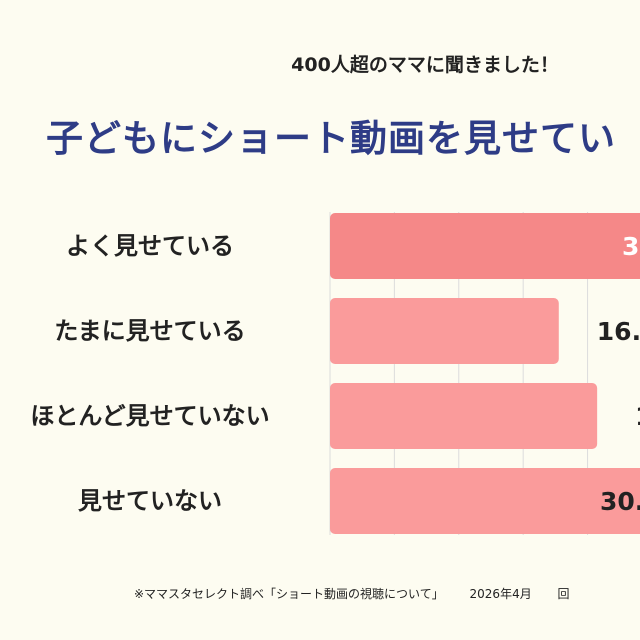  What do you see at coordinates (331, 138) in the screenshot?
I see `chart-title: 子どもにショート動画を見せてい` at bounding box center [331, 138].